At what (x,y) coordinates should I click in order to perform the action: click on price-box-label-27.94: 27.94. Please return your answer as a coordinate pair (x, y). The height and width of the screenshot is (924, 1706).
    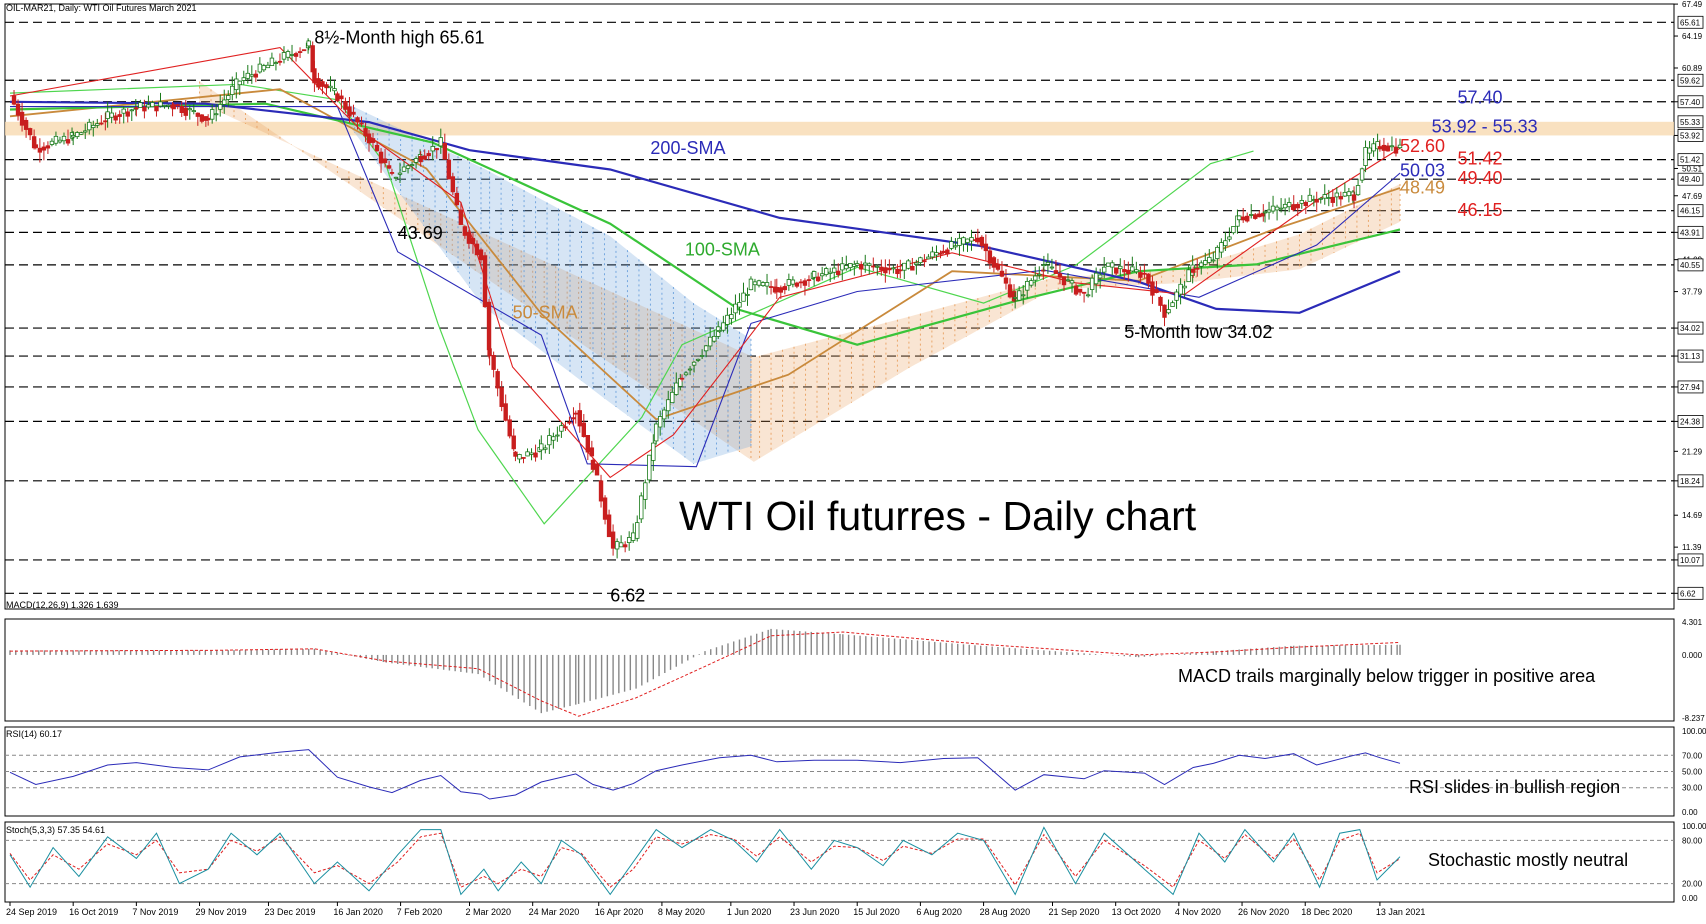
    Looking at the image, I should click on (1690, 387).